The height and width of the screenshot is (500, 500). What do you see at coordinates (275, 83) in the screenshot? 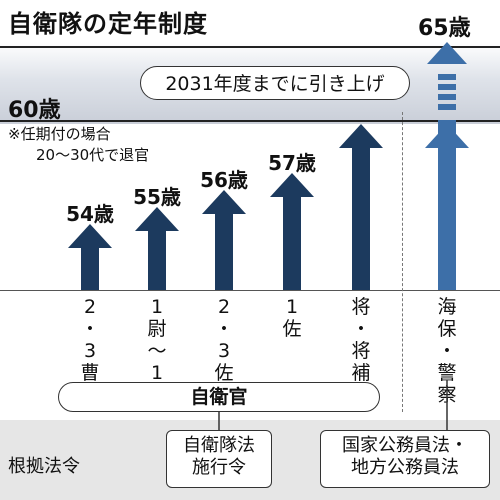
I see `callout-bubble: 2031年度までに引き上げ` at bounding box center [275, 83].